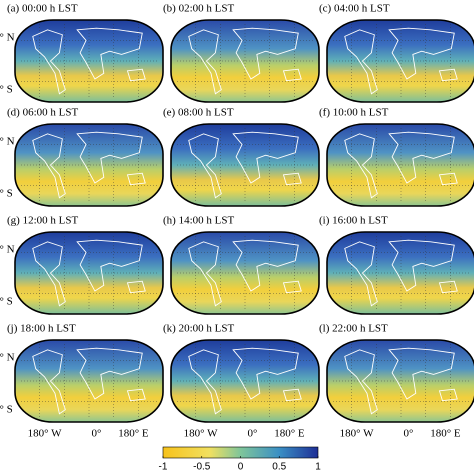 The width and height of the screenshot is (474, 474). Describe the element at coordinates (198, 9) in the screenshot. I see `panel-title: (b) 02:00 h LST` at that location.